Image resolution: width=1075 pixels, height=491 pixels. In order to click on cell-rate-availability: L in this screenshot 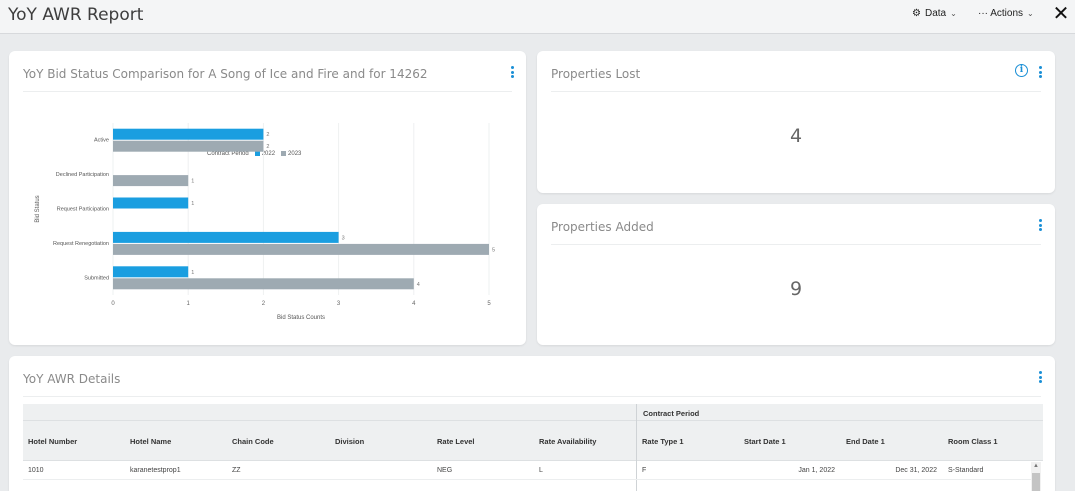, I will do `click(541, 470)`.